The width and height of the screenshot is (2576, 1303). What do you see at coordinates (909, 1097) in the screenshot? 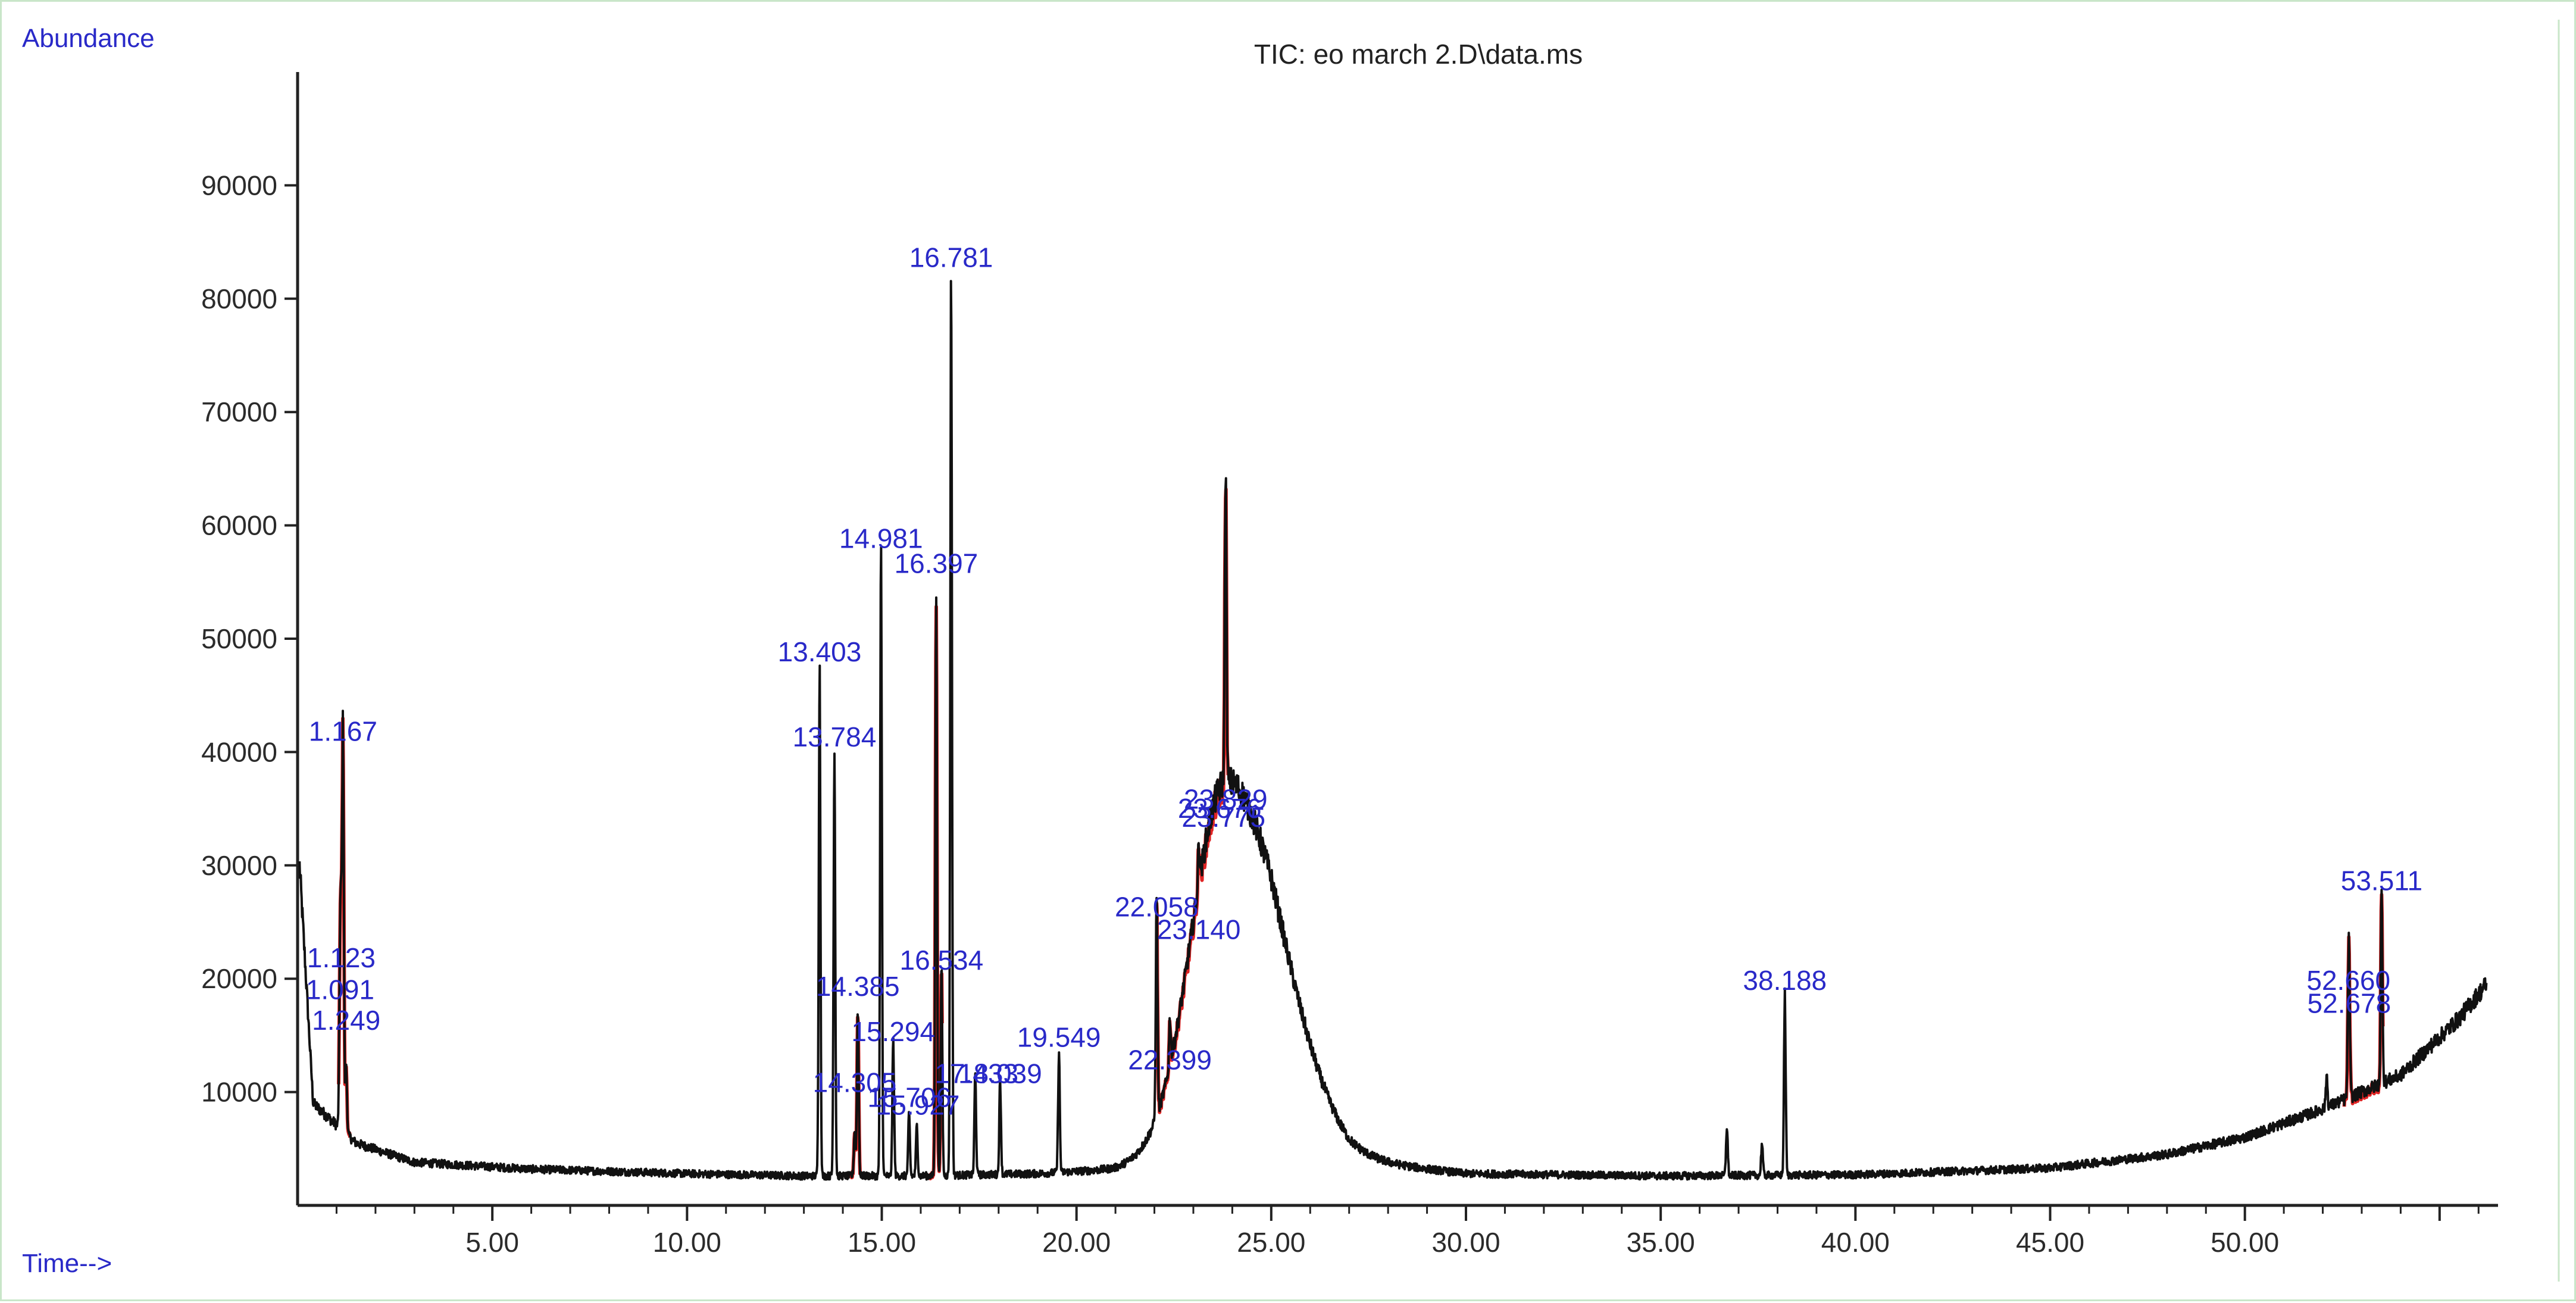
I see `peak-label: 15.706` at bounding box center [909, 1097].